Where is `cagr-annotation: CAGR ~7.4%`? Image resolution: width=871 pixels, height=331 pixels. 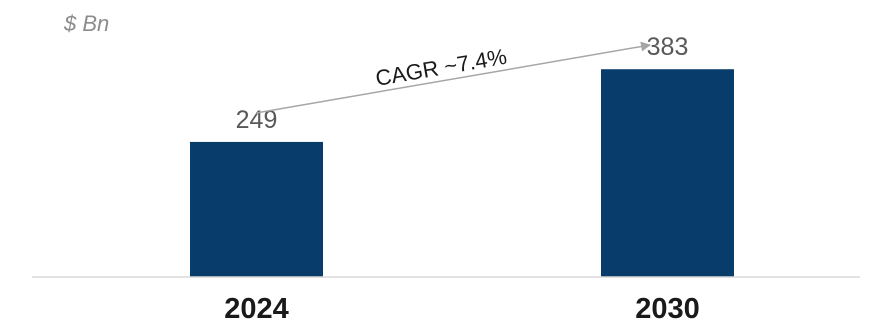 cagr-annotation: CAGR ~7.4% is located at coordinates (441, 67).